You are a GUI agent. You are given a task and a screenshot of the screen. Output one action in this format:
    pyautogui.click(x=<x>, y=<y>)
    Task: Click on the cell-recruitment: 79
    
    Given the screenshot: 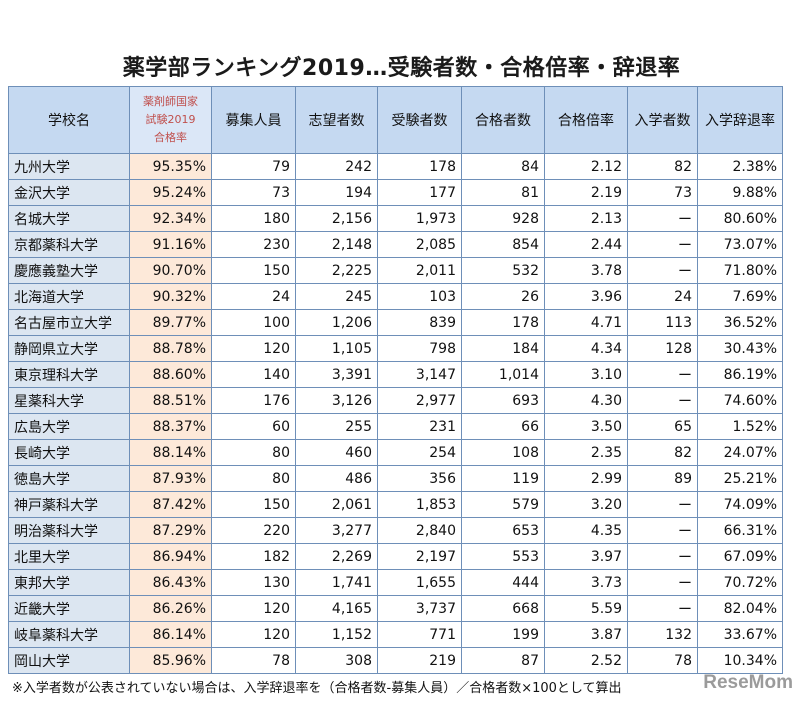 What is the action you would take?
    pyautogui.click(x=253, y=166)
    